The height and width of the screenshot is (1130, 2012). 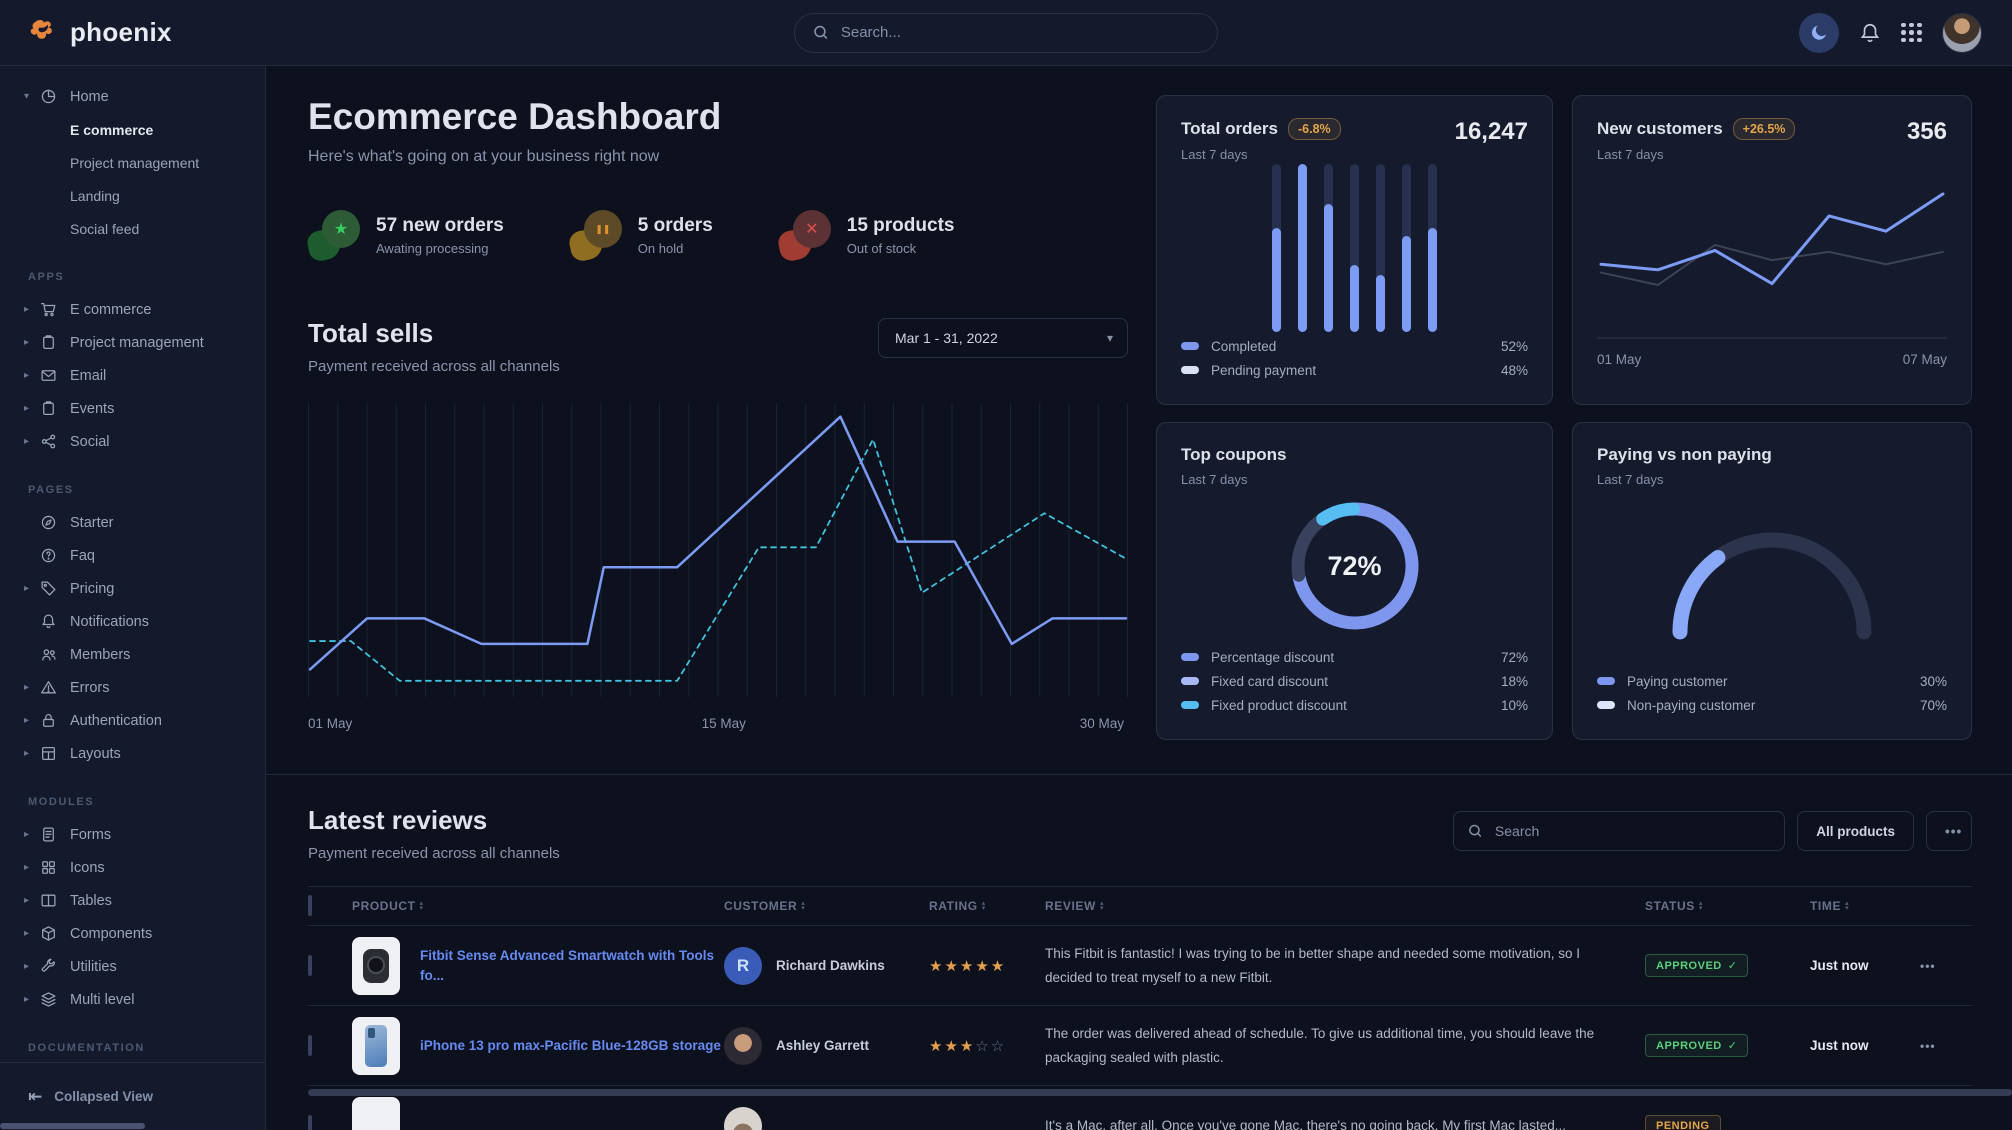 What do you see at coordinates (1674, 906) in the screenshot?
I see `column-header-status: STATUS ▴ ▾` at bounding box center [1674, 906].